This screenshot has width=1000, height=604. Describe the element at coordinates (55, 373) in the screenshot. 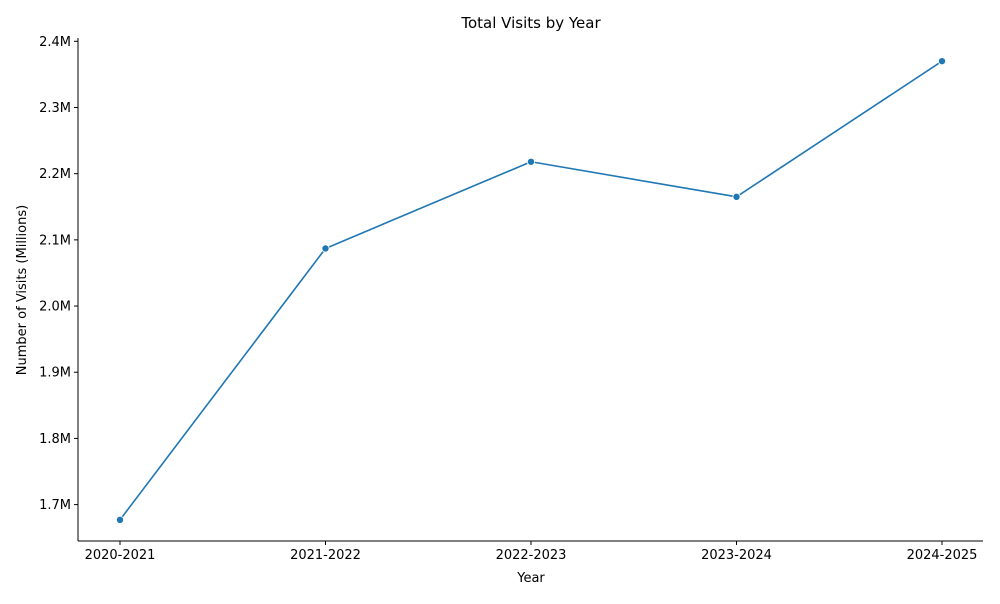

I see `y-tick-label: 1.9M` at that location.